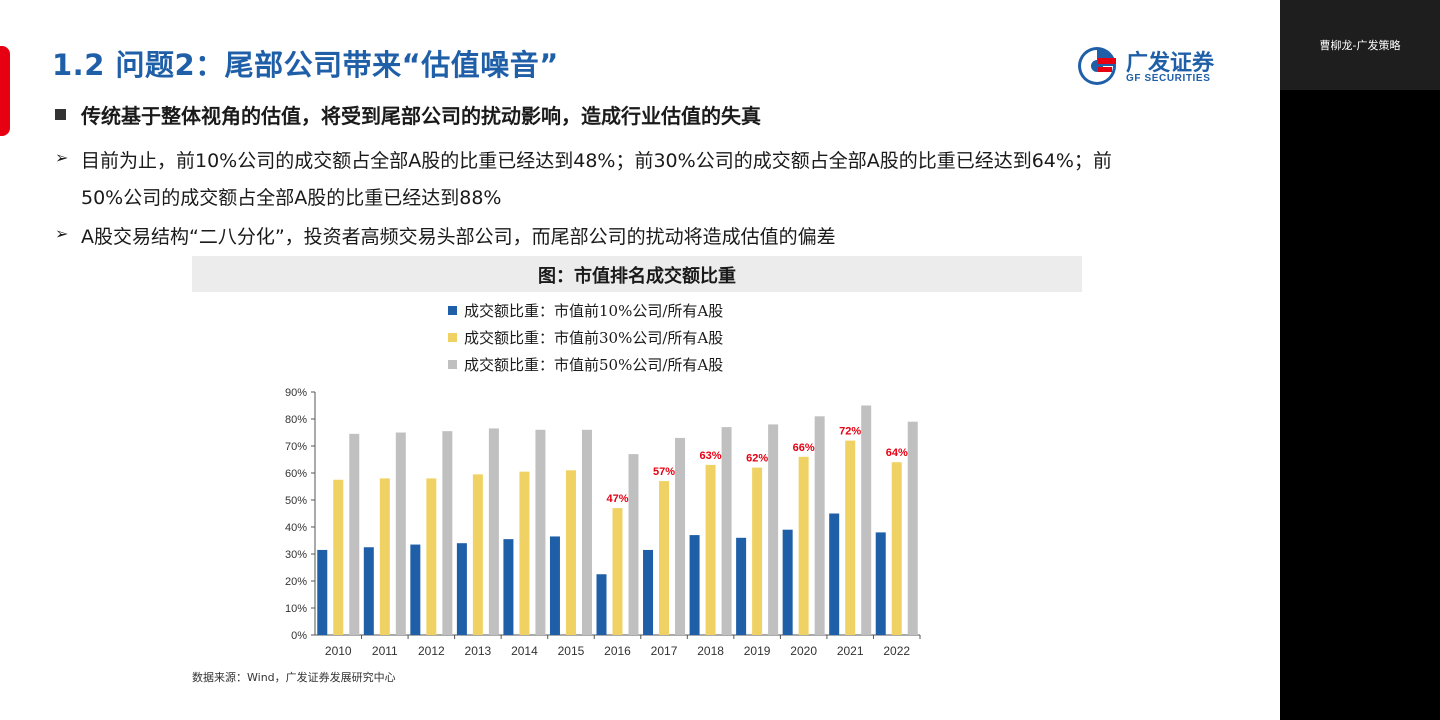 This screenshot has width=1440, height=720. Describe the element at coordinates (571, 651) in the screenshot. I see `x-tick-label: 2015` at that location.